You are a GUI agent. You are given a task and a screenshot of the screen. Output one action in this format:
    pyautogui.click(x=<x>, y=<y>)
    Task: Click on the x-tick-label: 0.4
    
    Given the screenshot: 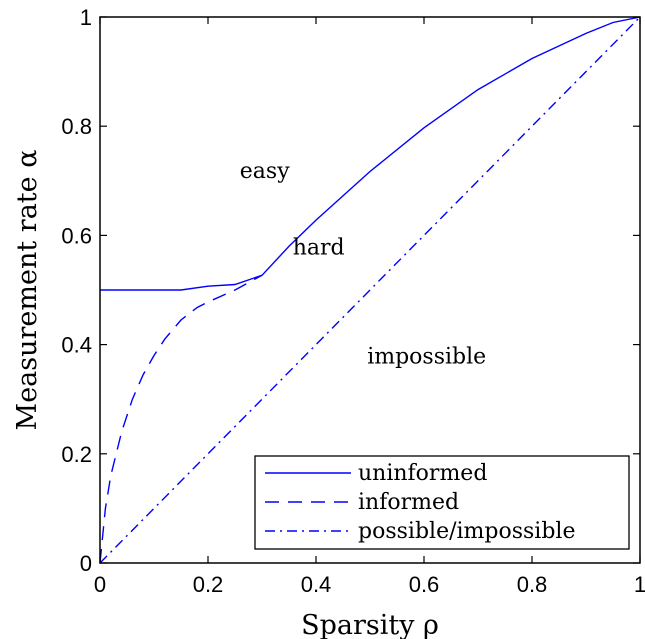 What is the action you would take?
    pyautogui.click(x=316, y=584)
    